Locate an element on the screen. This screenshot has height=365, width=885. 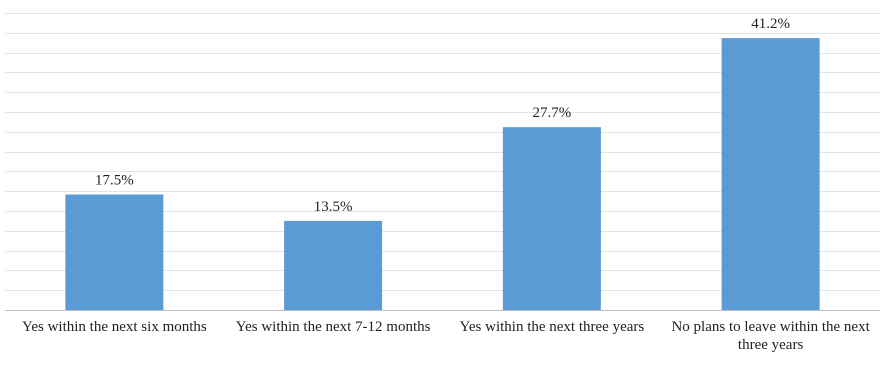
data-label-1: 17.5% is located at coordinates (114, 181).